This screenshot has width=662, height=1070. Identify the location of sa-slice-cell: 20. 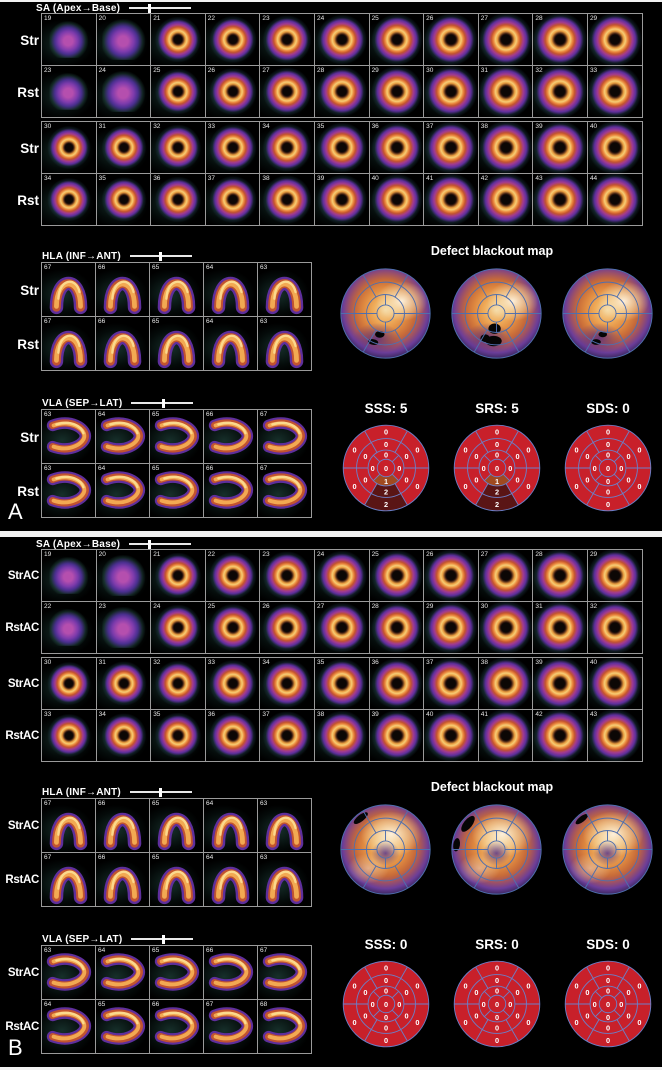
(123, 575).